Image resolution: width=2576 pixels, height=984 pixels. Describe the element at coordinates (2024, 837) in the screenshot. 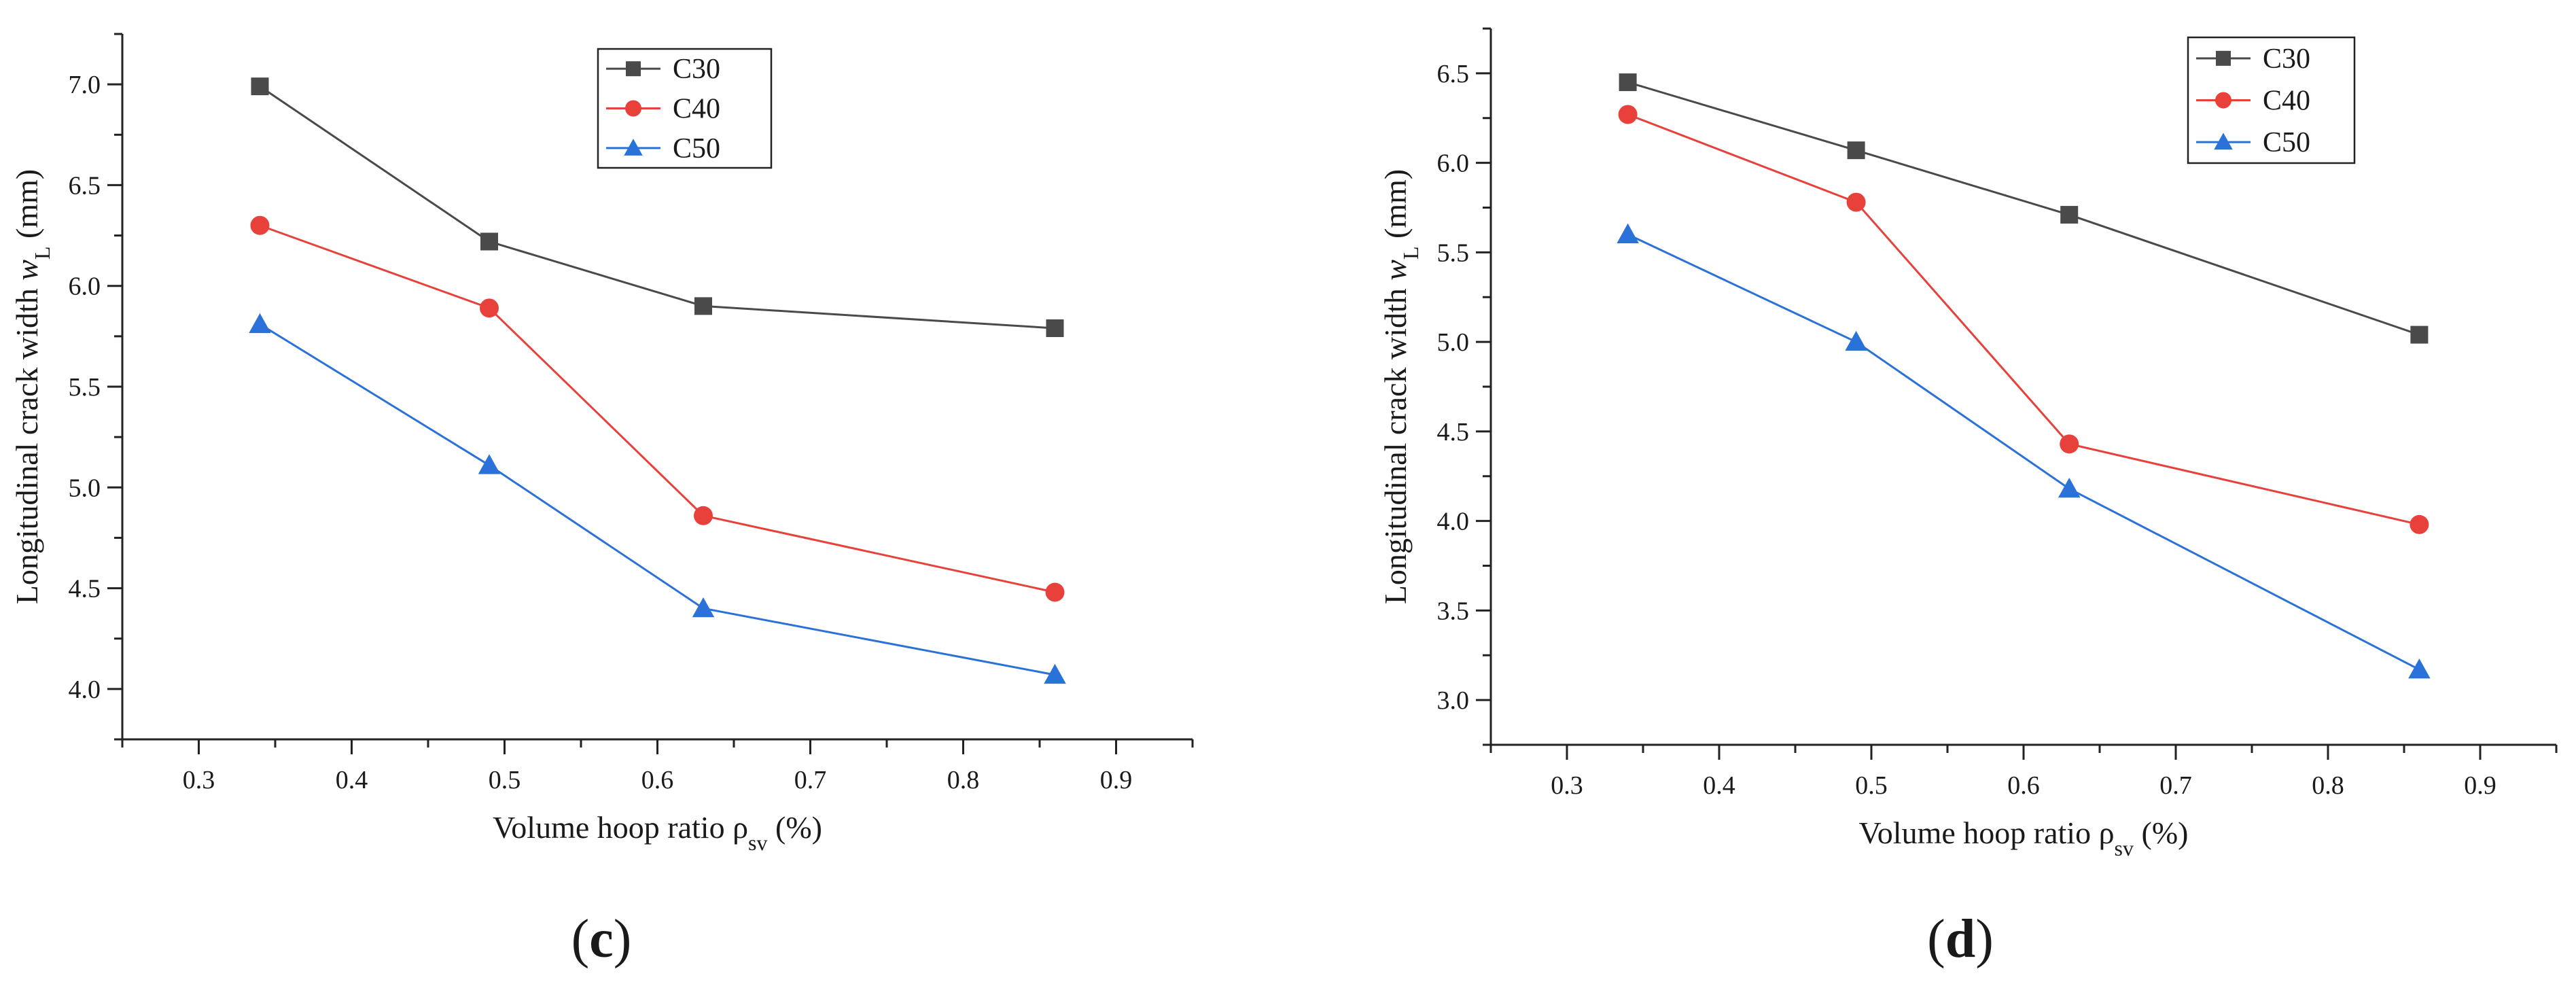

I see `x-axis-title: Volume hoop ratio ρsv (%)` at that location.